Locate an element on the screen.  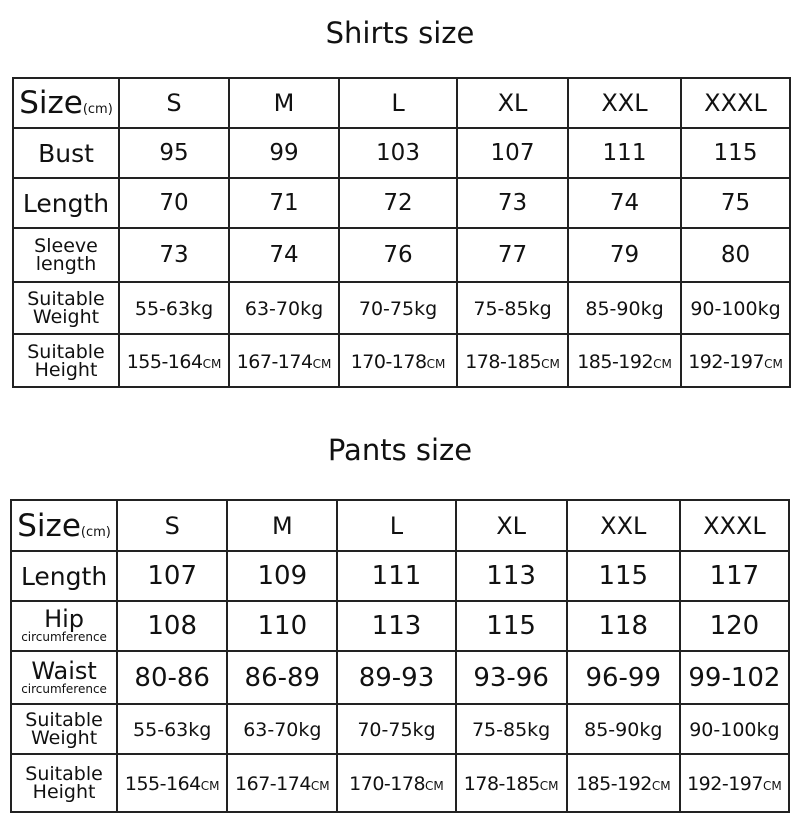
row-label: Waist circumference is located at coordinates (64, 677).